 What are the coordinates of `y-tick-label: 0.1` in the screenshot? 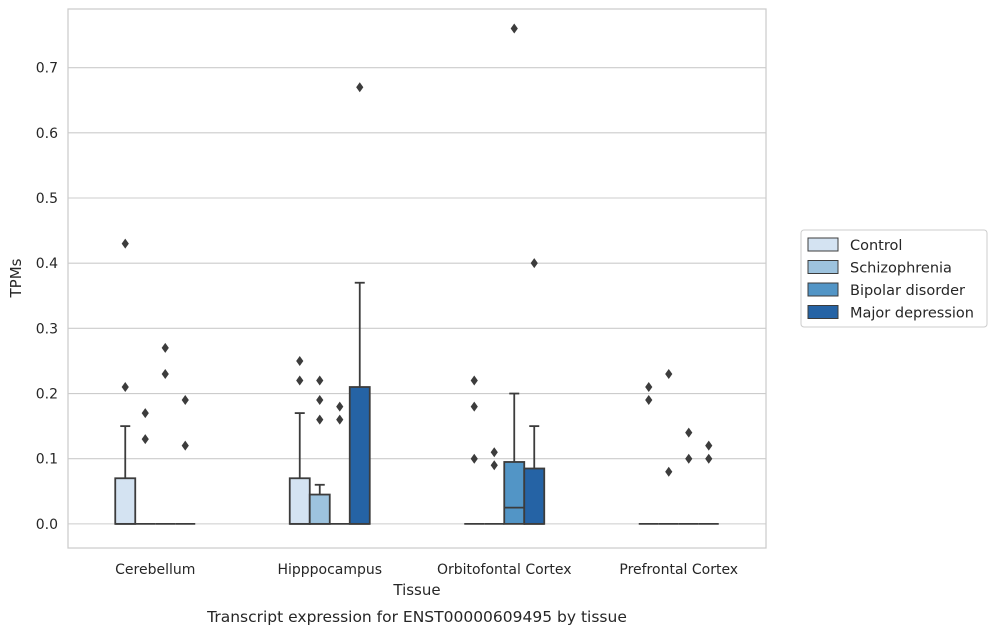 It's located at (47, 460).